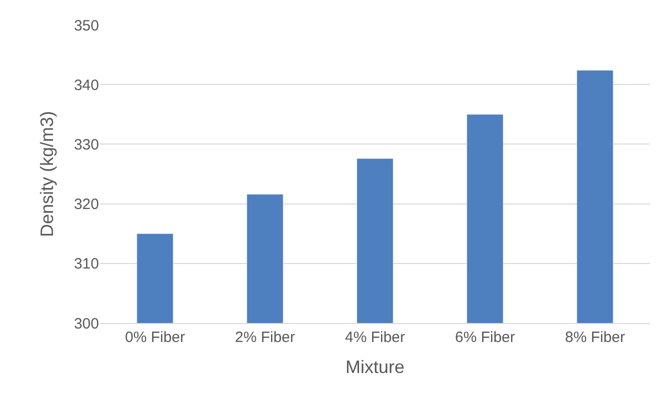 This screenshot has height=403, width=665. Describe the element at coordinates (86, 323) in the screenshot. I see `y-tick-label: 300` at that location.